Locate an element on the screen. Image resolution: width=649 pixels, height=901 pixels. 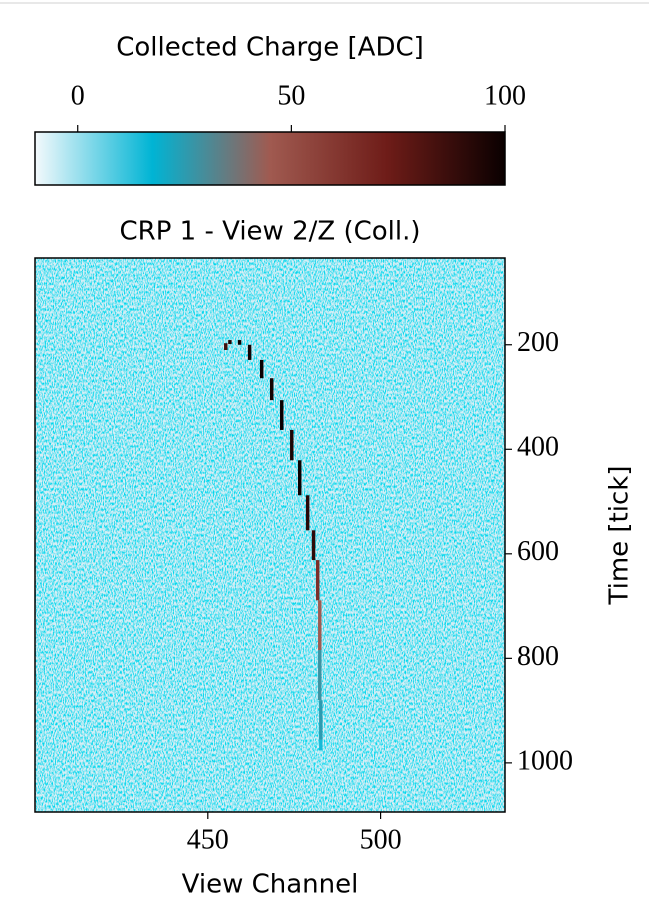
x-axis-label: View Channel is located at coordinates (270, 885).